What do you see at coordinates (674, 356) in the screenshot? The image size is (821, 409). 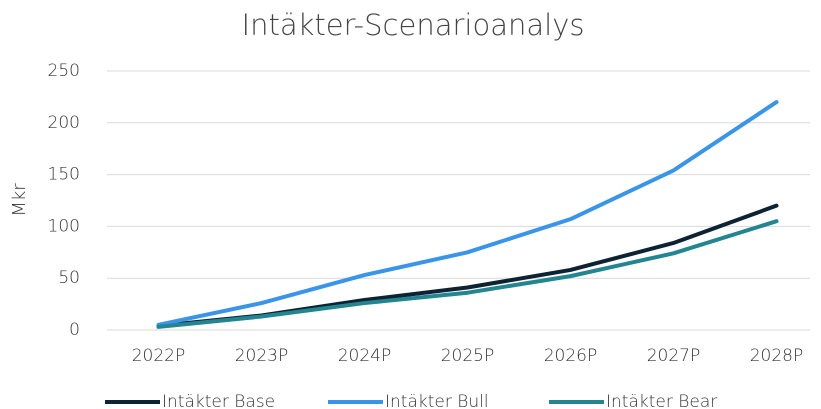 I see `x-tick-label: 2027P` at bounding box center [674, 356].